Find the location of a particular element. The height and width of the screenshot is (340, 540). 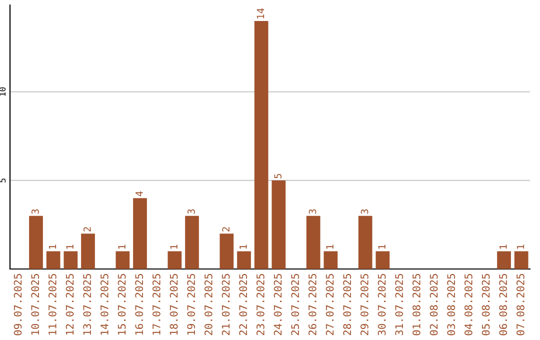

x-tick-label: 25.07.2025 is located at coordinates (295, 305).